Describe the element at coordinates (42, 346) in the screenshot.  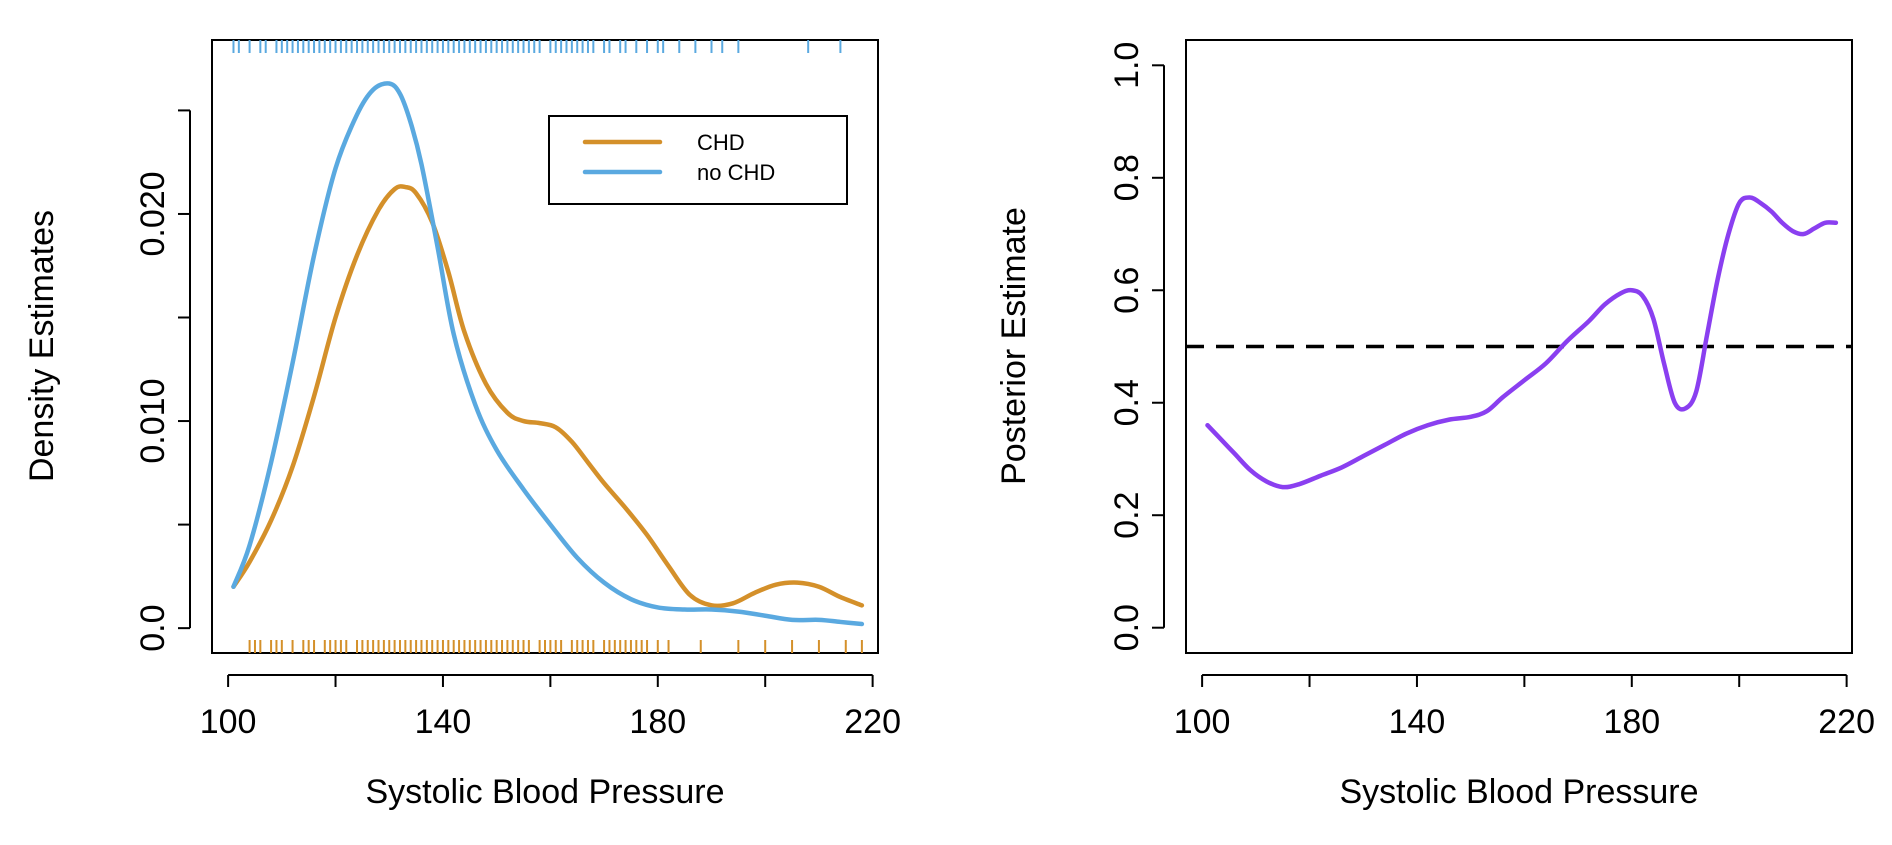
I see `density-y-axis-title: Density Estimates` at that location.